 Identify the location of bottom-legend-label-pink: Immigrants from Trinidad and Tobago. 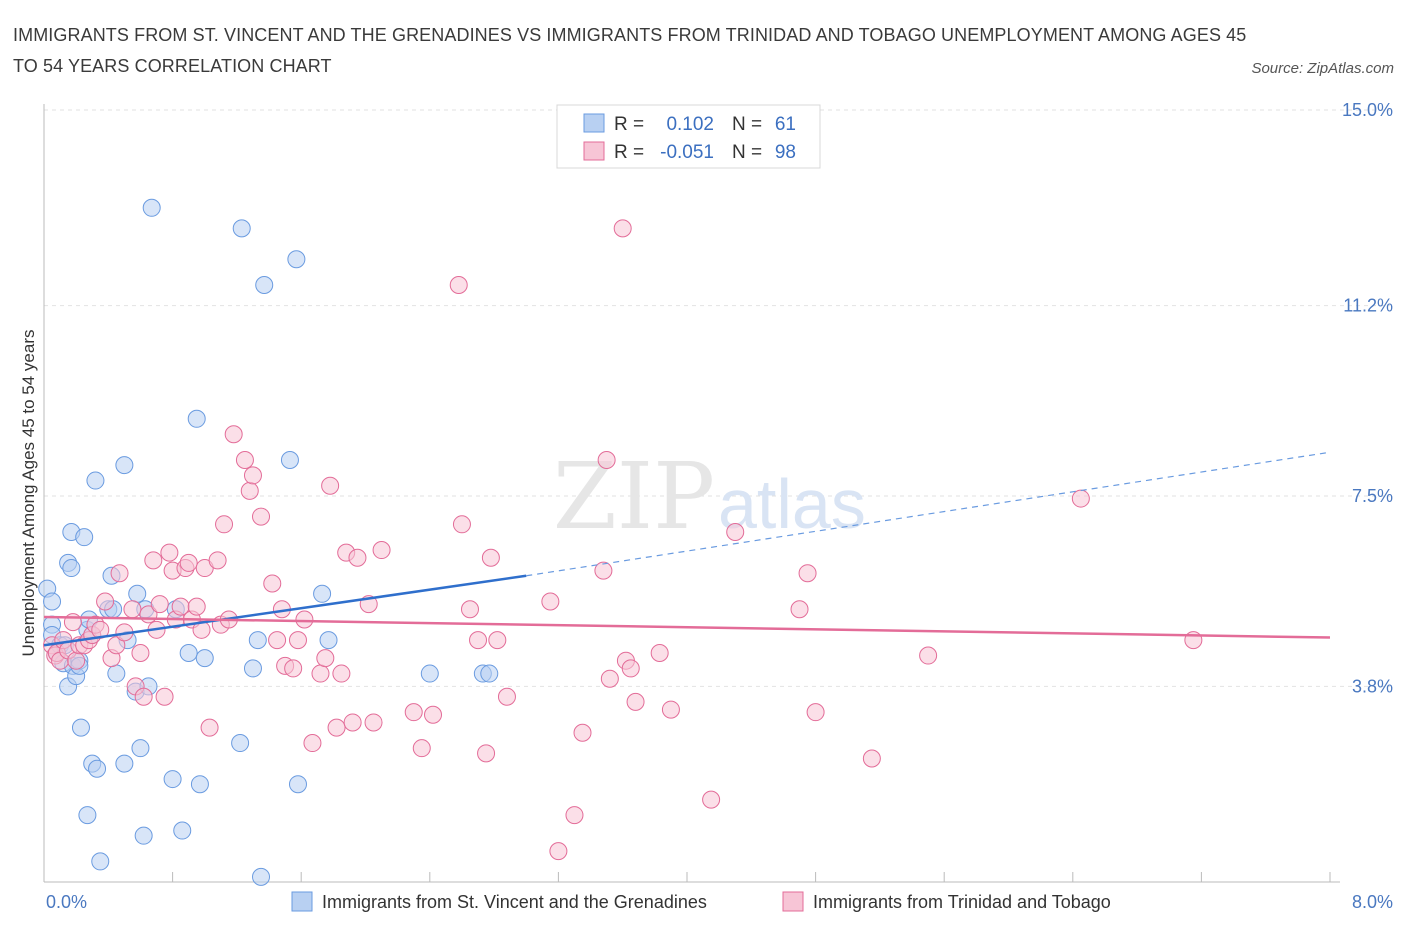
(962, 902).